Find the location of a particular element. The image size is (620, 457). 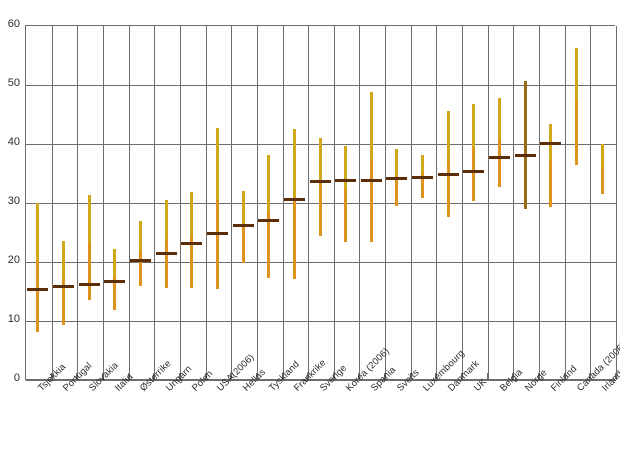

y-tick-label: 50 is located at coordinates (13, 83).